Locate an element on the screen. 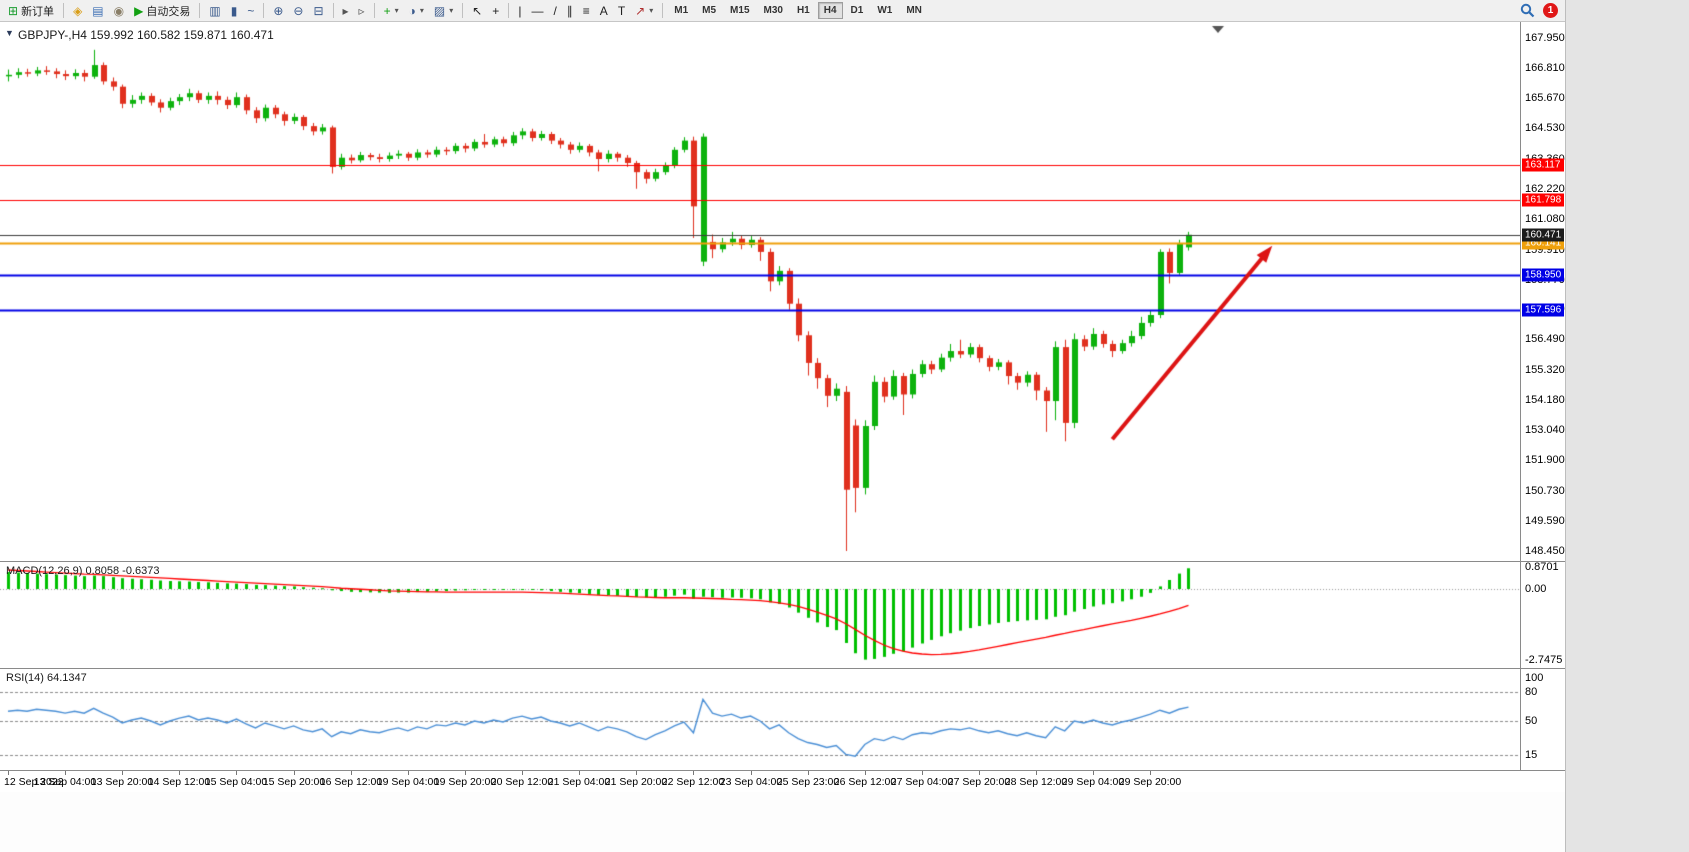 The image size is (1689, 852). sound-icon-glyph: ◉ is located at coordinates (119, 10).